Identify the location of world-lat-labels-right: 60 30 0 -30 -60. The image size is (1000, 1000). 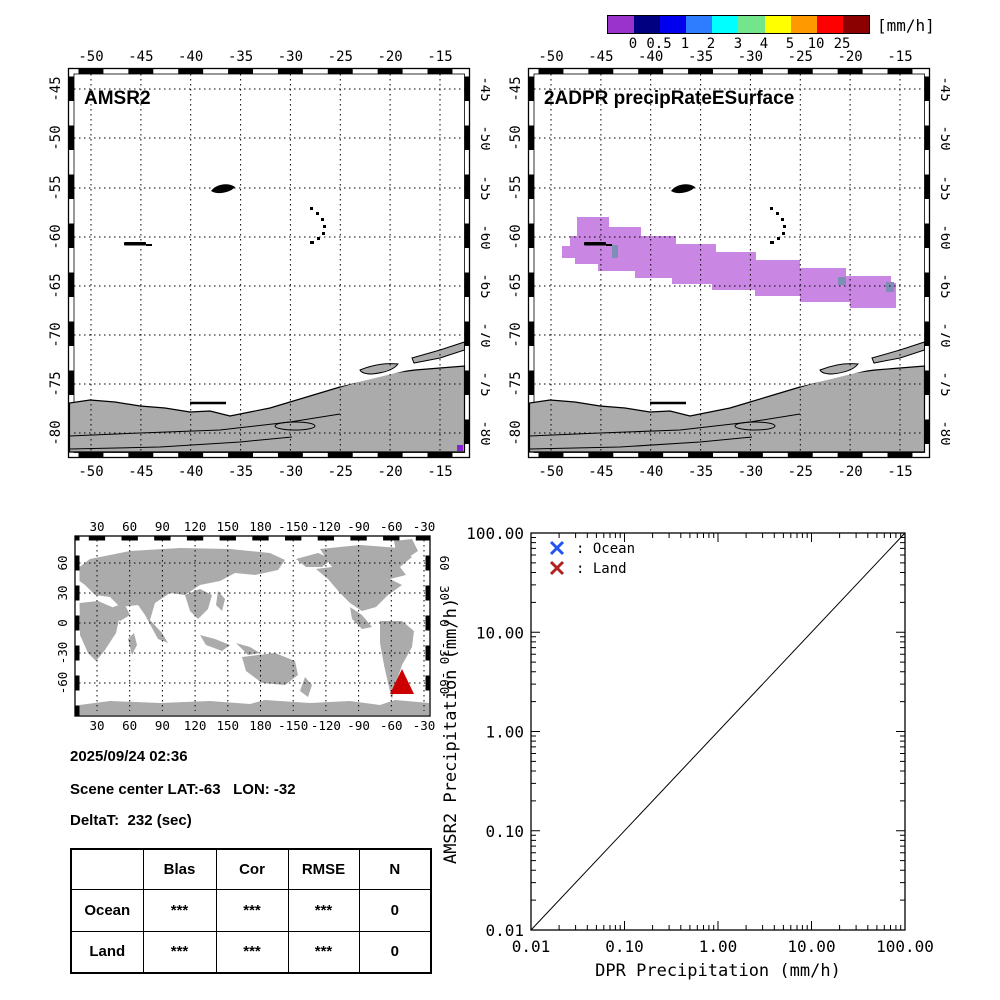
(444, 624).